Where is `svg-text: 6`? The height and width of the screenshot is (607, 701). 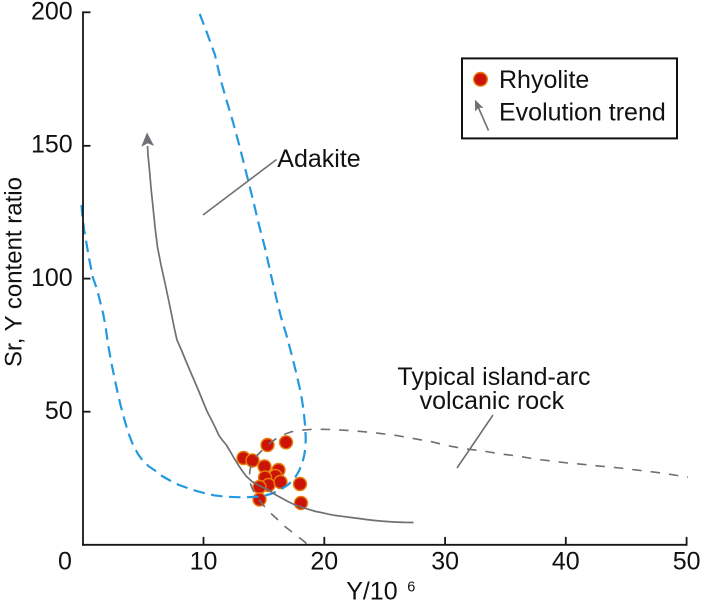 svg-text: 6 is located at coordinates (411, 588).